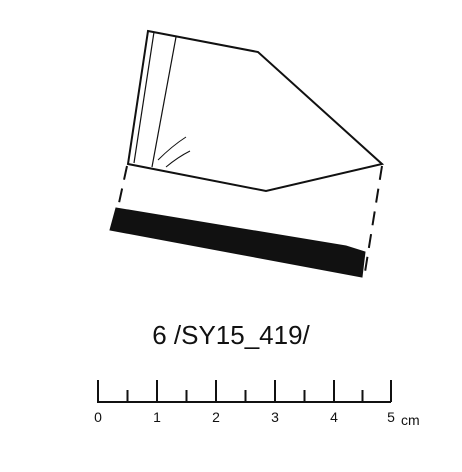  I want to click on rim-line-inner, so click(144, 97).